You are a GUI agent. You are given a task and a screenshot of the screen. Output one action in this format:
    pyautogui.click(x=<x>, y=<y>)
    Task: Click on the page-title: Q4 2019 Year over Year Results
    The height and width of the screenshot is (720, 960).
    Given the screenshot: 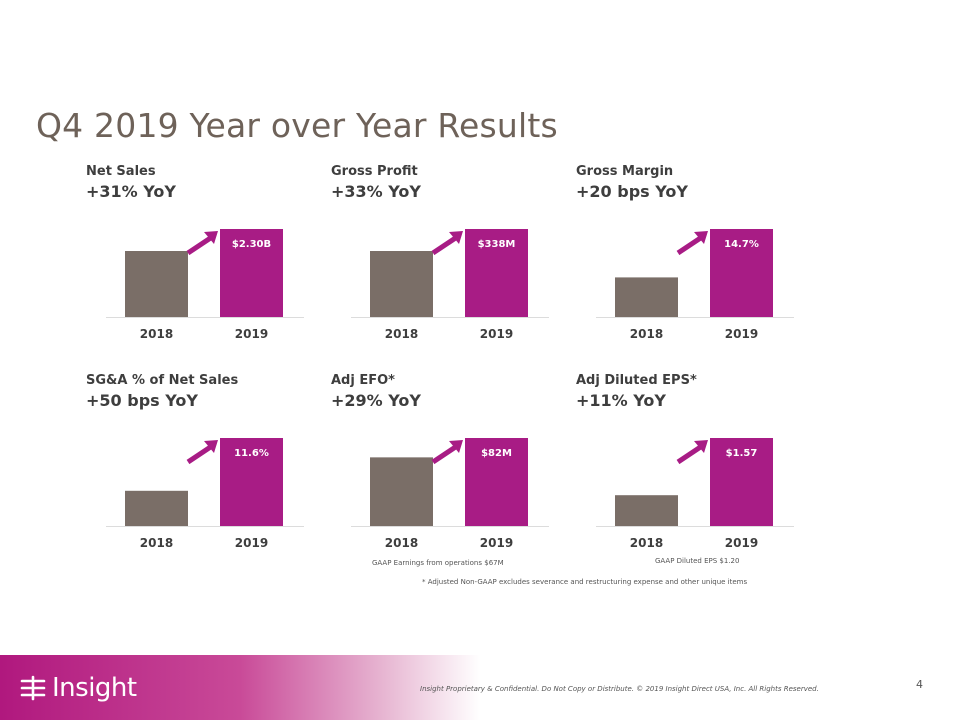 What is the action you would take?
    pyautogui.click(x=297, y=125)
    